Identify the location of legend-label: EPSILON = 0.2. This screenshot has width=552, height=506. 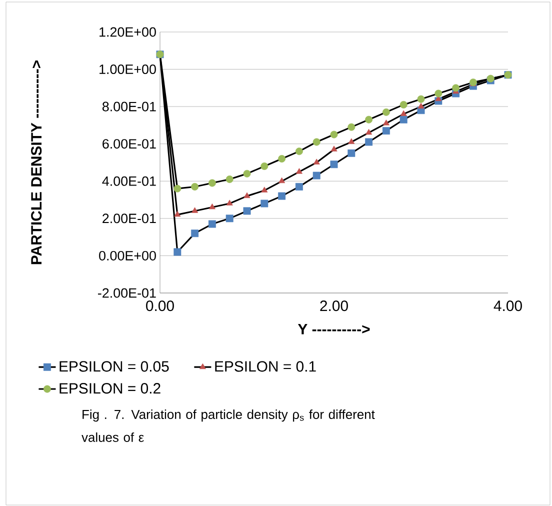
(110, 388).